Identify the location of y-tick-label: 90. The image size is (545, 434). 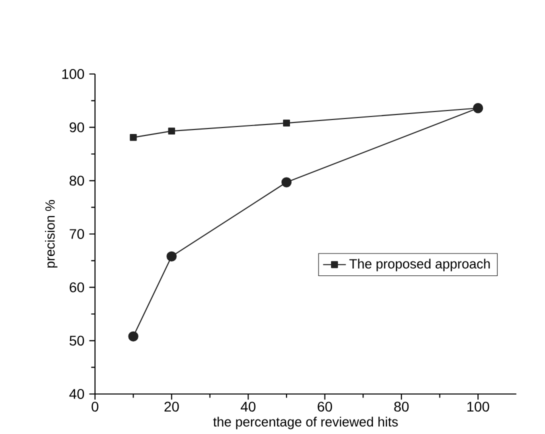
(77, 127).